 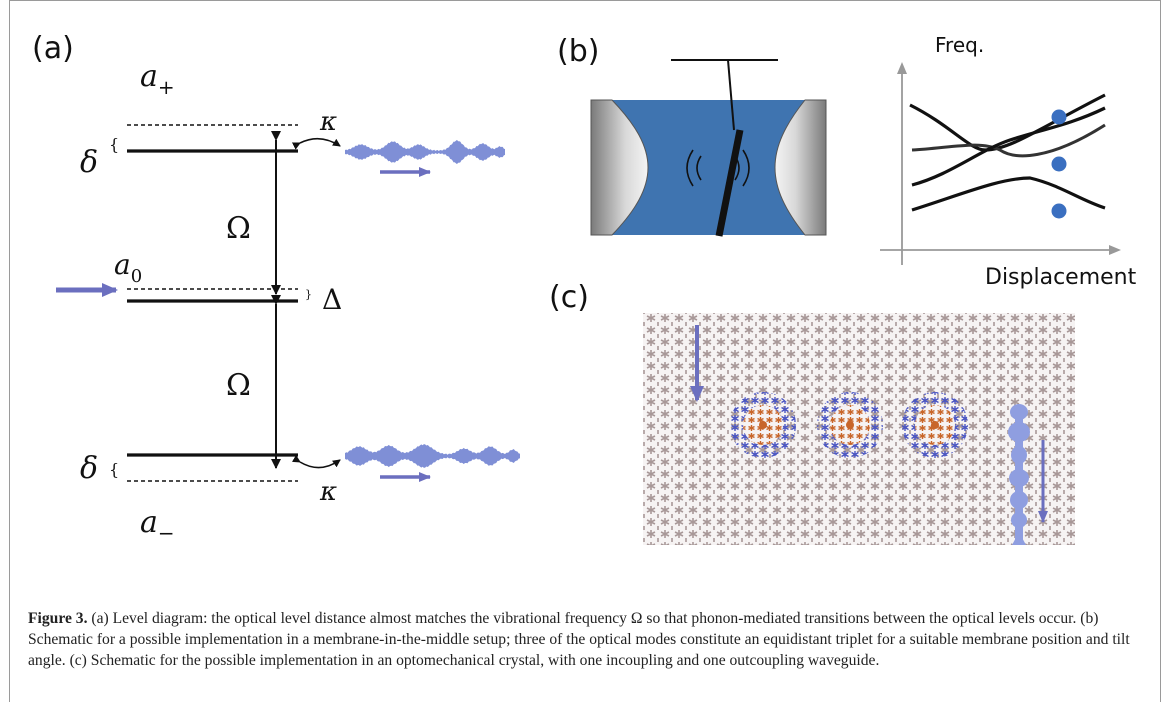 What do you see at coordinates (425, 152) in the screenshot?
I see `output-pulse-upper` at bounding box center [425, 152].